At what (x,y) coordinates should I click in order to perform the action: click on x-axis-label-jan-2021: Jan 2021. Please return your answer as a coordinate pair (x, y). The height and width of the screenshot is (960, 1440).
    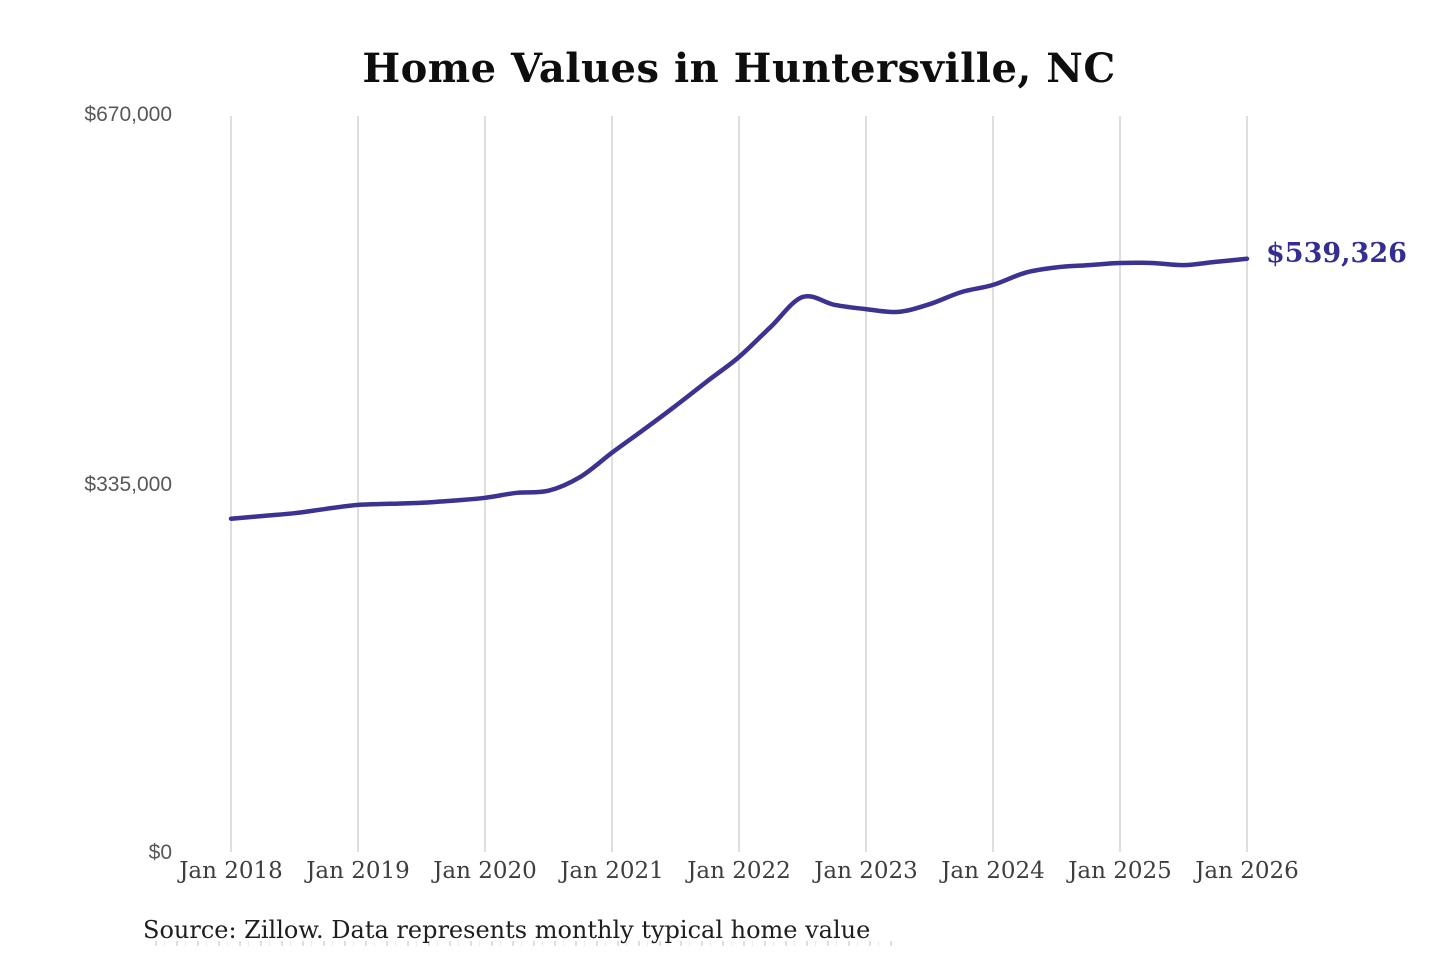
    Looking at the image, I should click on (612, 871).